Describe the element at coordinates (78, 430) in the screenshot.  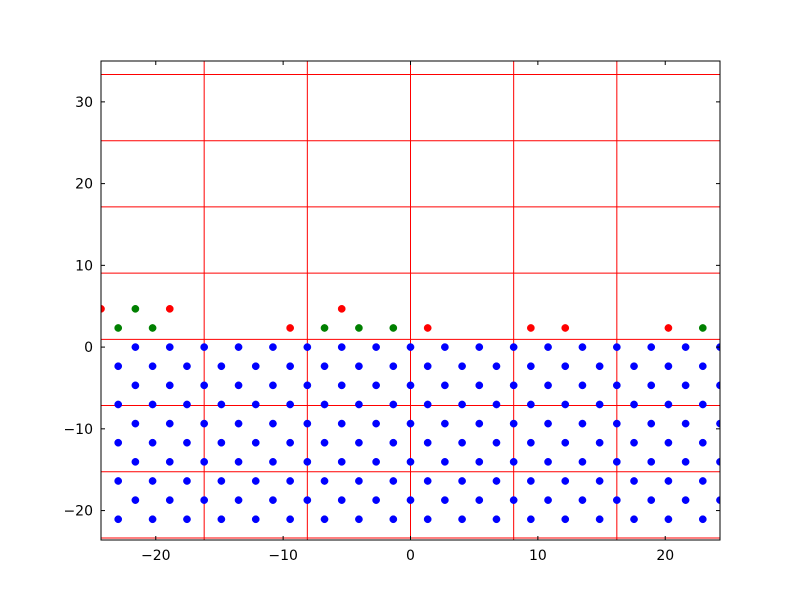
I see `y-tick-label: −10` at that location.